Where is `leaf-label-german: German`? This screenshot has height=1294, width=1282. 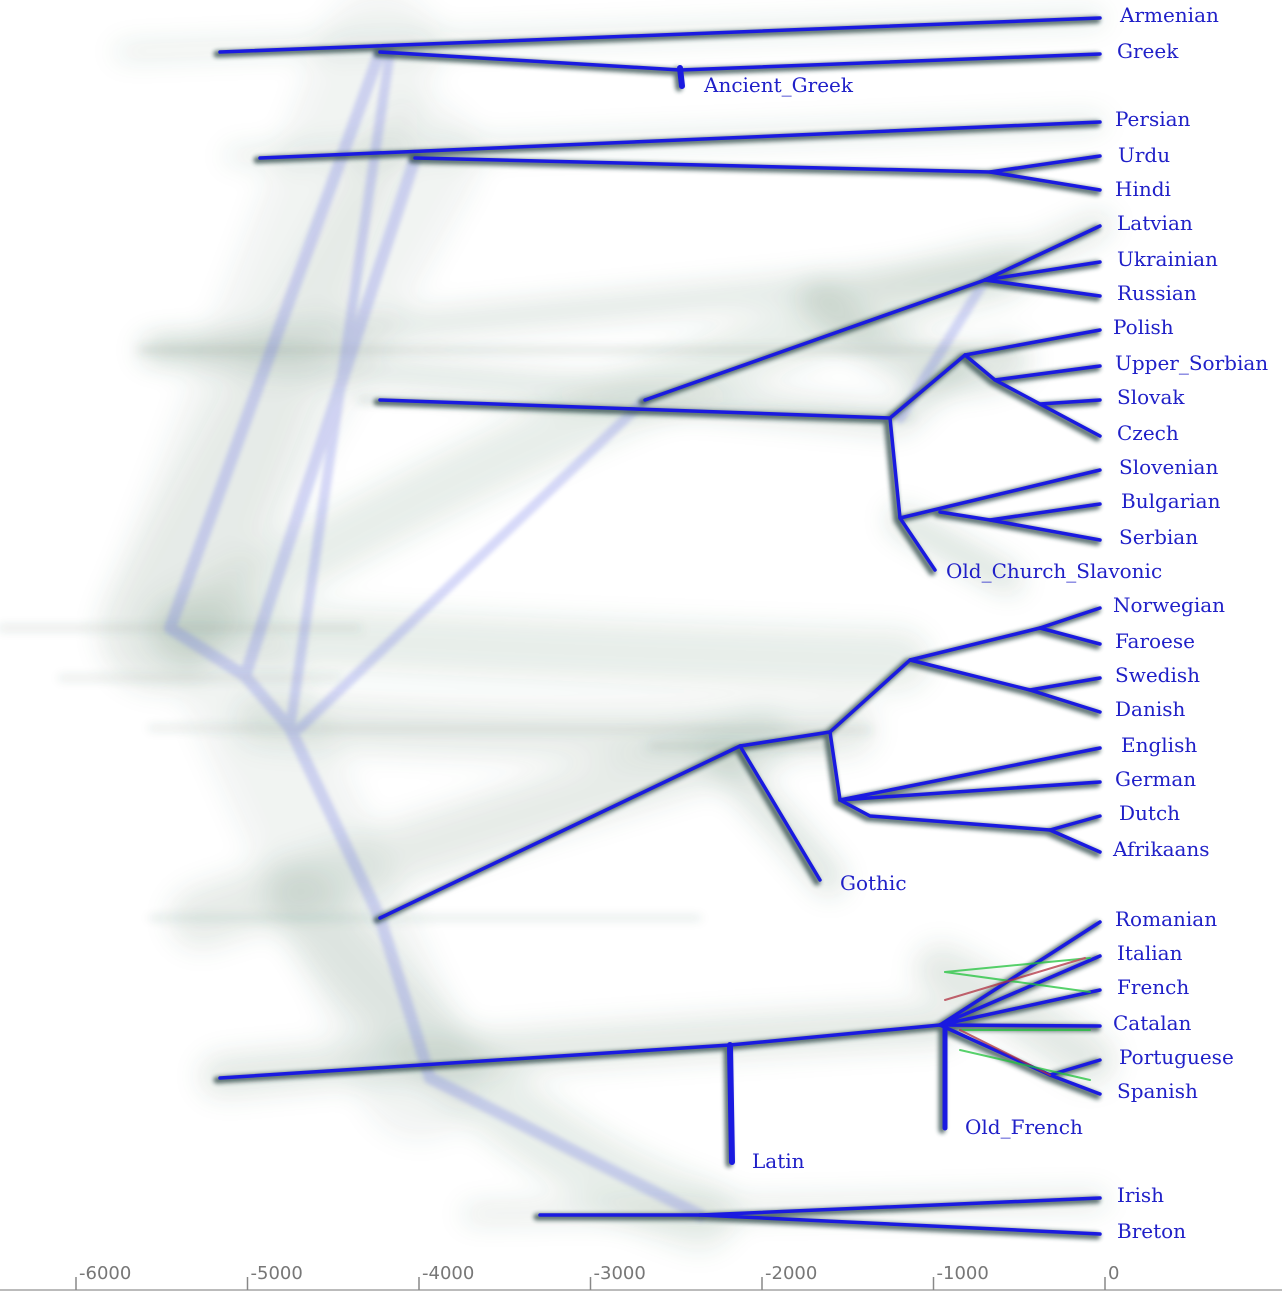
leaf-label-german: German is located at coordinates (1155, 779).